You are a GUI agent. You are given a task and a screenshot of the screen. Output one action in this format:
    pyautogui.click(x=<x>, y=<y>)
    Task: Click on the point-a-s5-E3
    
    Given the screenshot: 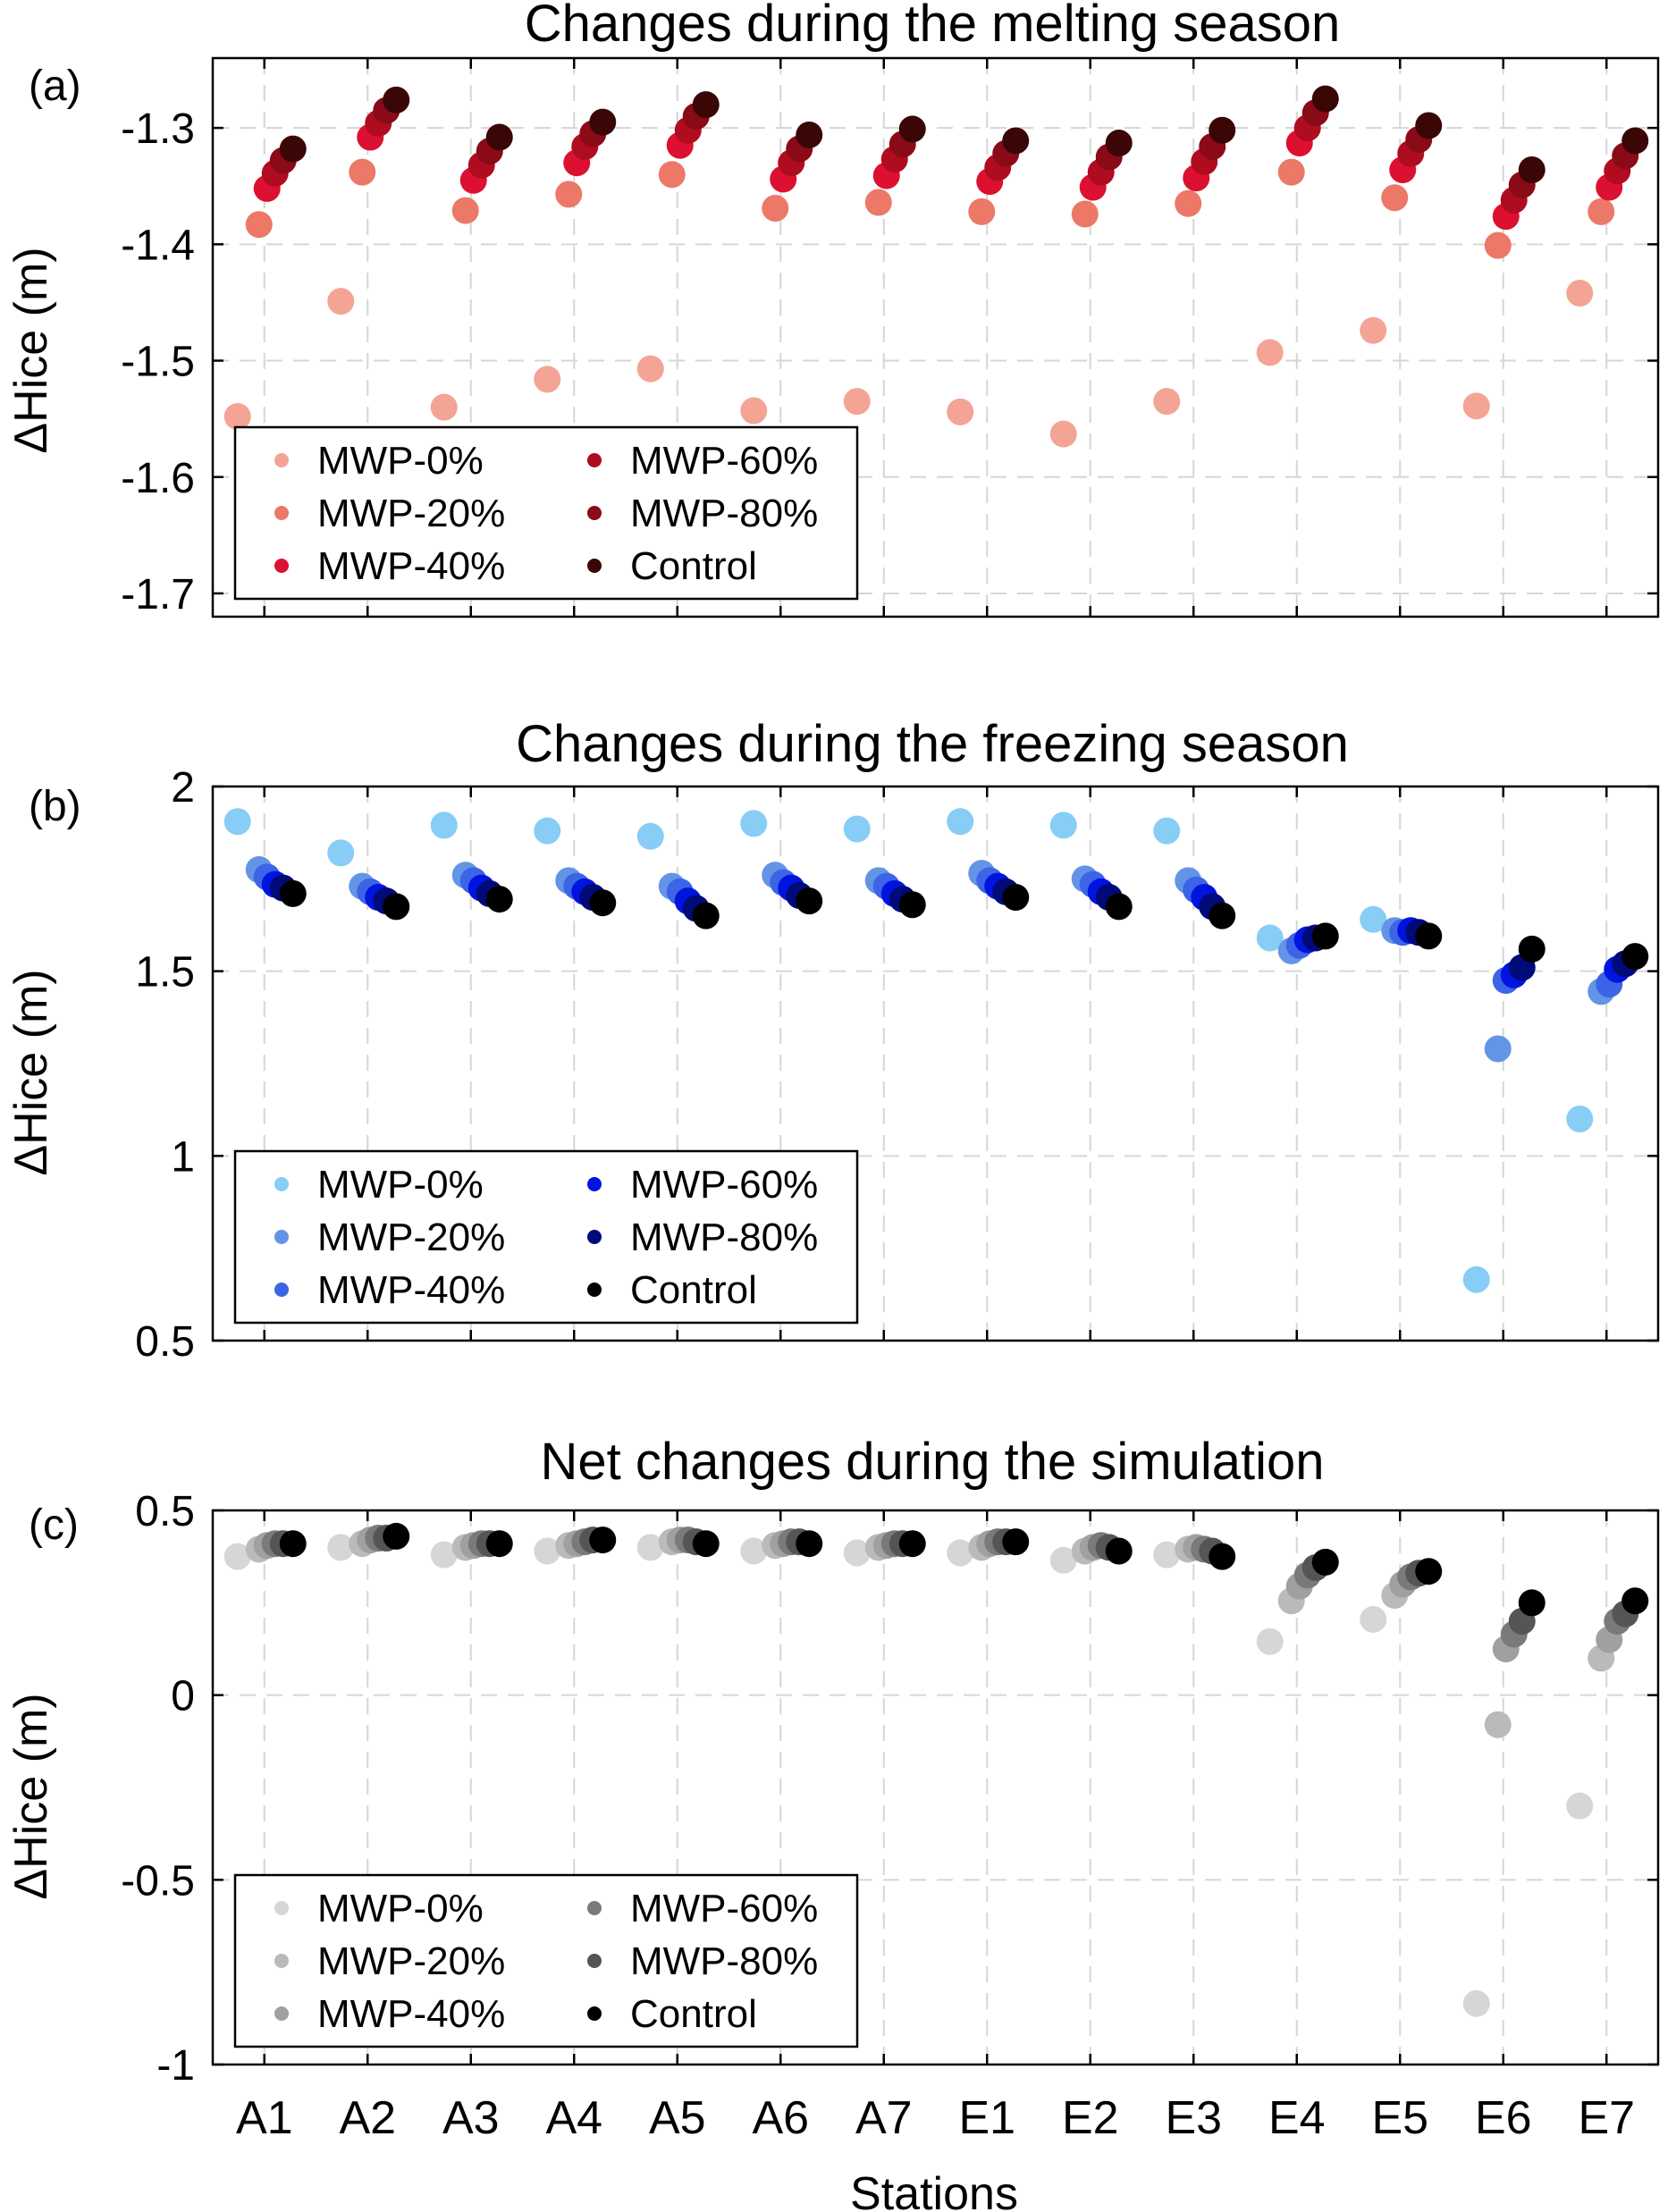 What is the action you would take?
    pyautogui.click(x=1222, y=130)
    